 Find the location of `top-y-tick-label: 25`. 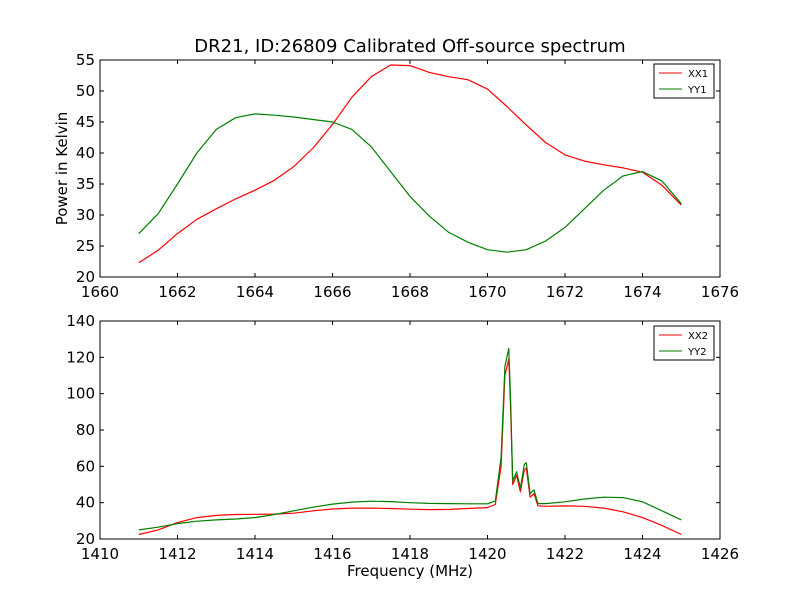

top-y-tick-label: 25 is located at coordinates (85, 246).